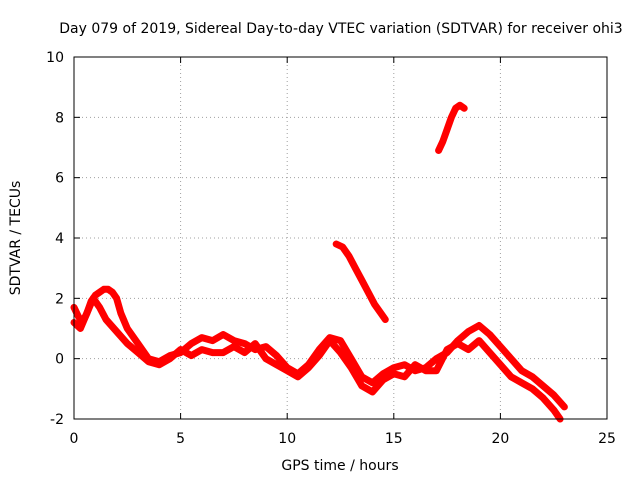  I want to click on y-tick-label: 8, so click(59, 118).